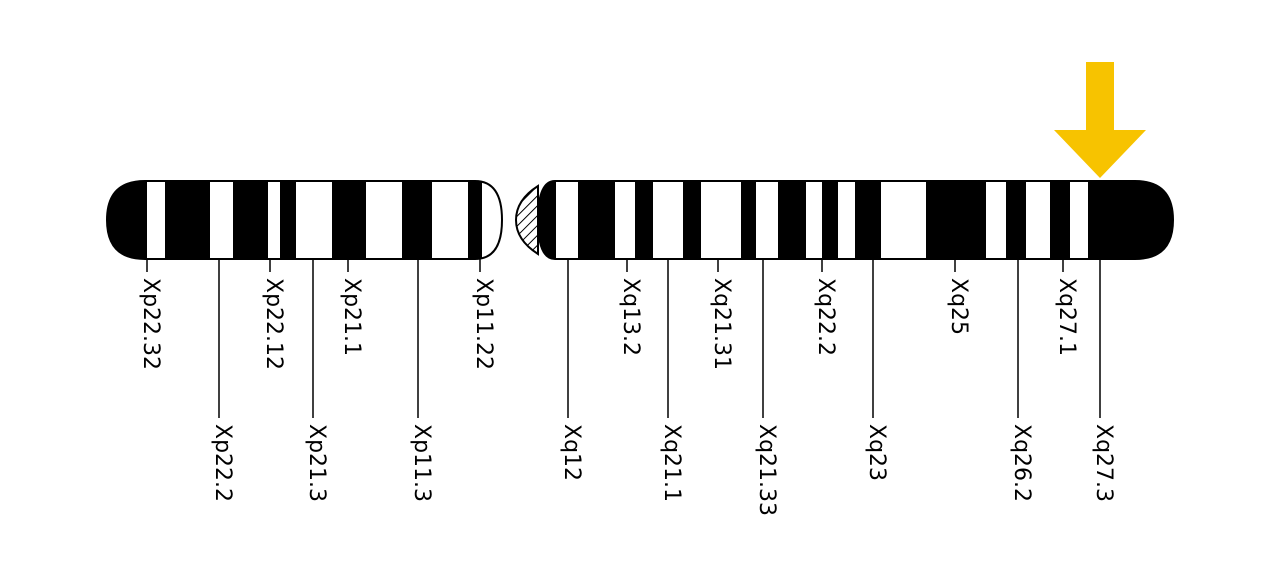 This screenshot has height=576, width=1280. I want to click on q-arm, so click(855, 220).